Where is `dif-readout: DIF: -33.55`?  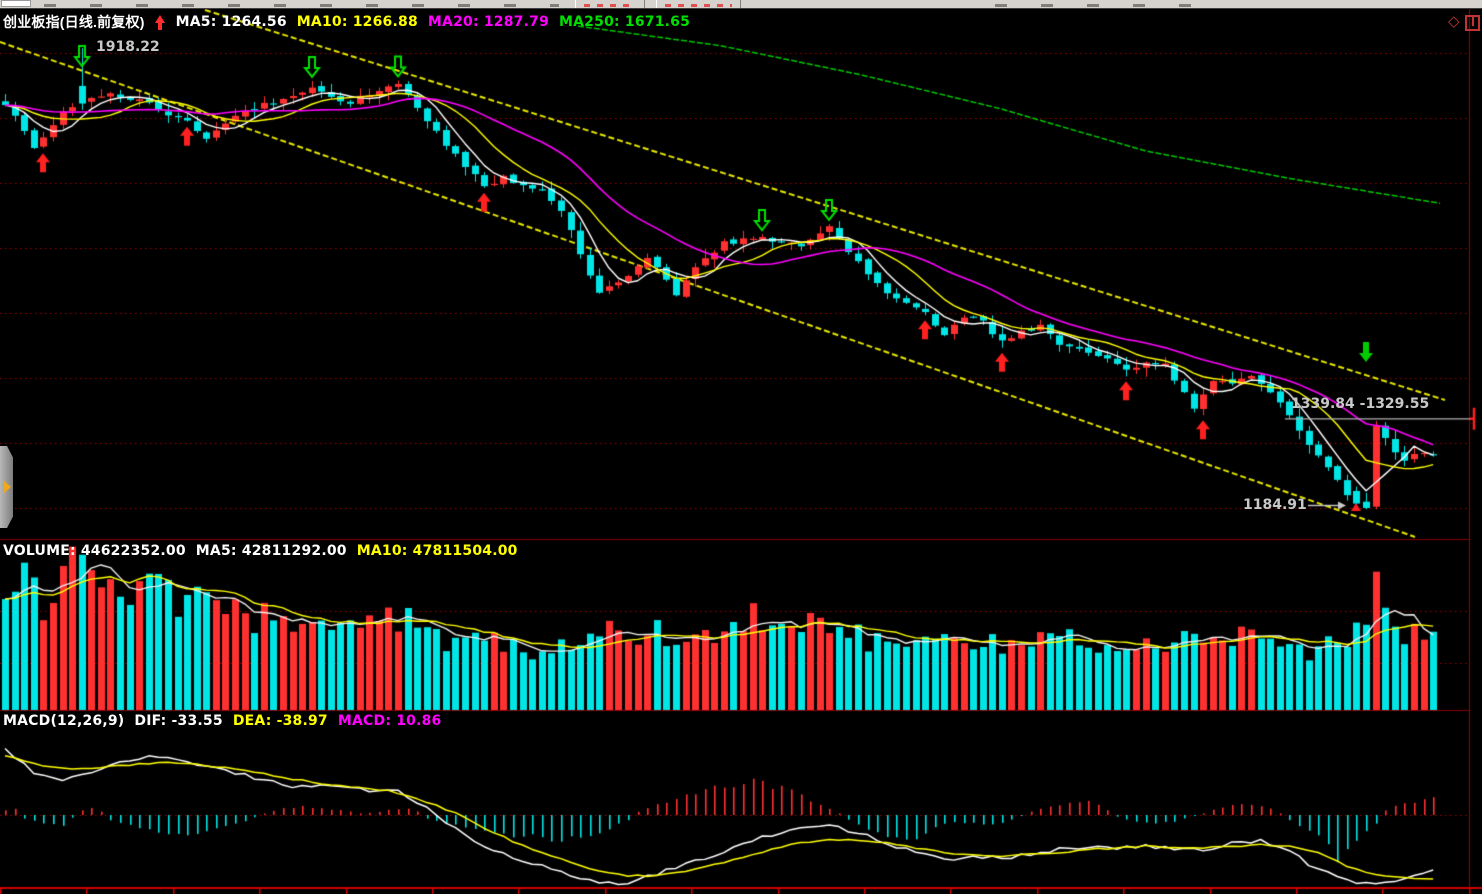
dif-readout: DIF: -33.55 is located at coordinates (178, 721).